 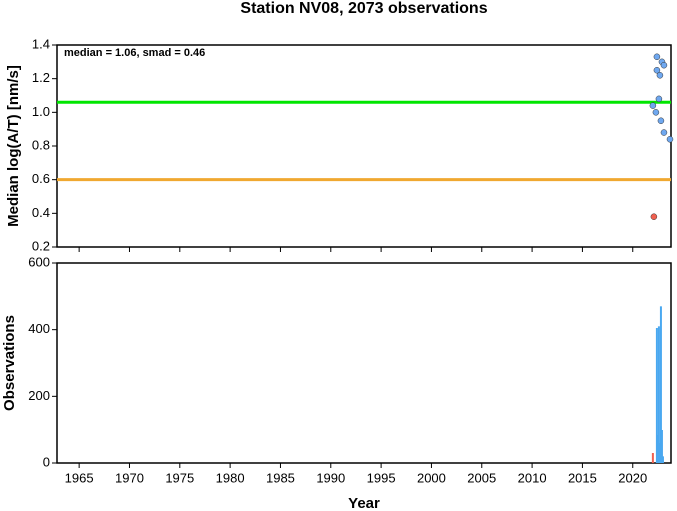 What do you see at coordinates (79, 477) in the screenshot?
I see `x-tick-label: 1965` at bounding box center [79, 477].